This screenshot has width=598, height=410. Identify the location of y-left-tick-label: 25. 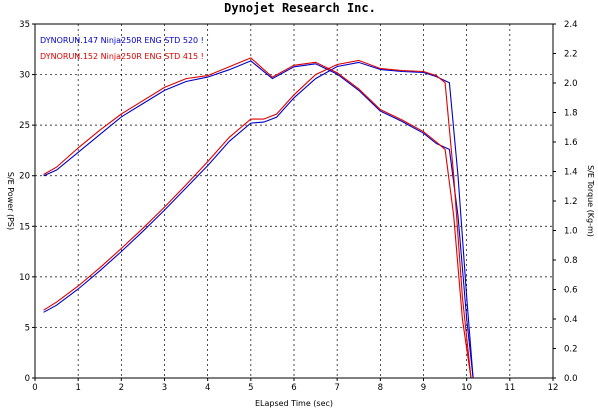
(24, 126).